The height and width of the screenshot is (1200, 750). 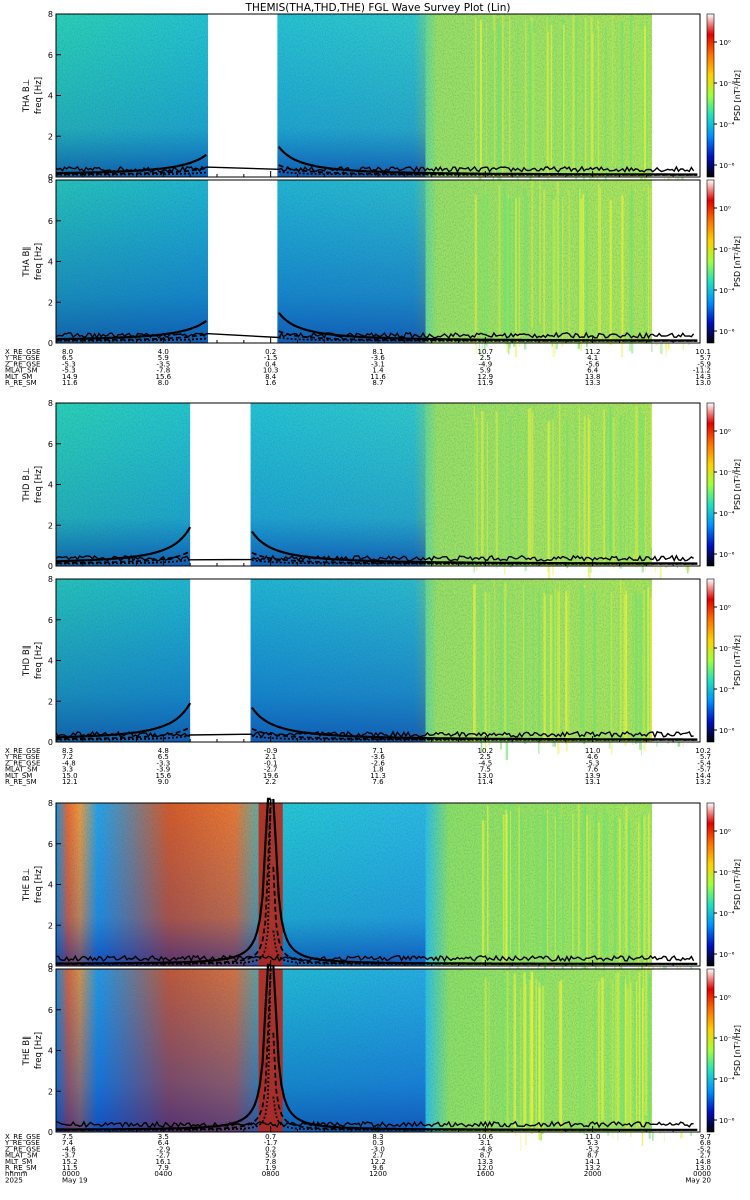 I want to click on ephemeris-value: 2.7, so click(x=377, y=1156).